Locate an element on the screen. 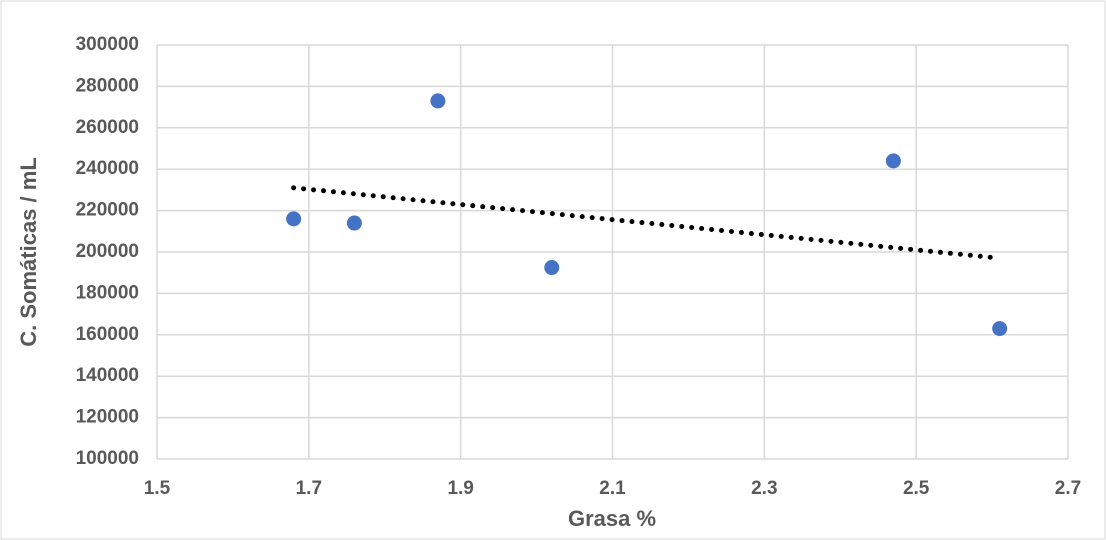 The image size is (1106, 540). y-tick-label: 120000 is located at coordinates (107, 417).